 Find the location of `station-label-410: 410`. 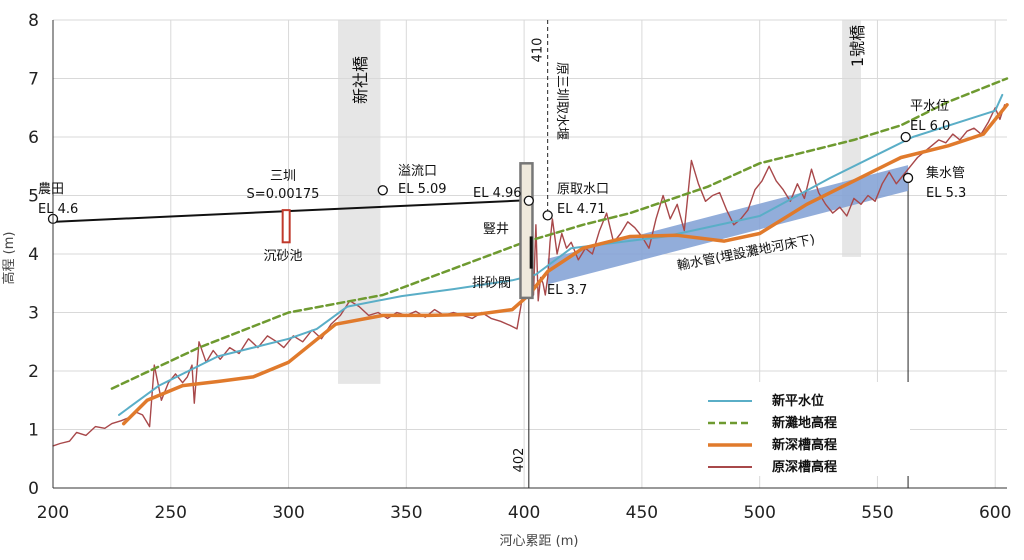

station-label-410: 410 is located at coordinates (538, 50).